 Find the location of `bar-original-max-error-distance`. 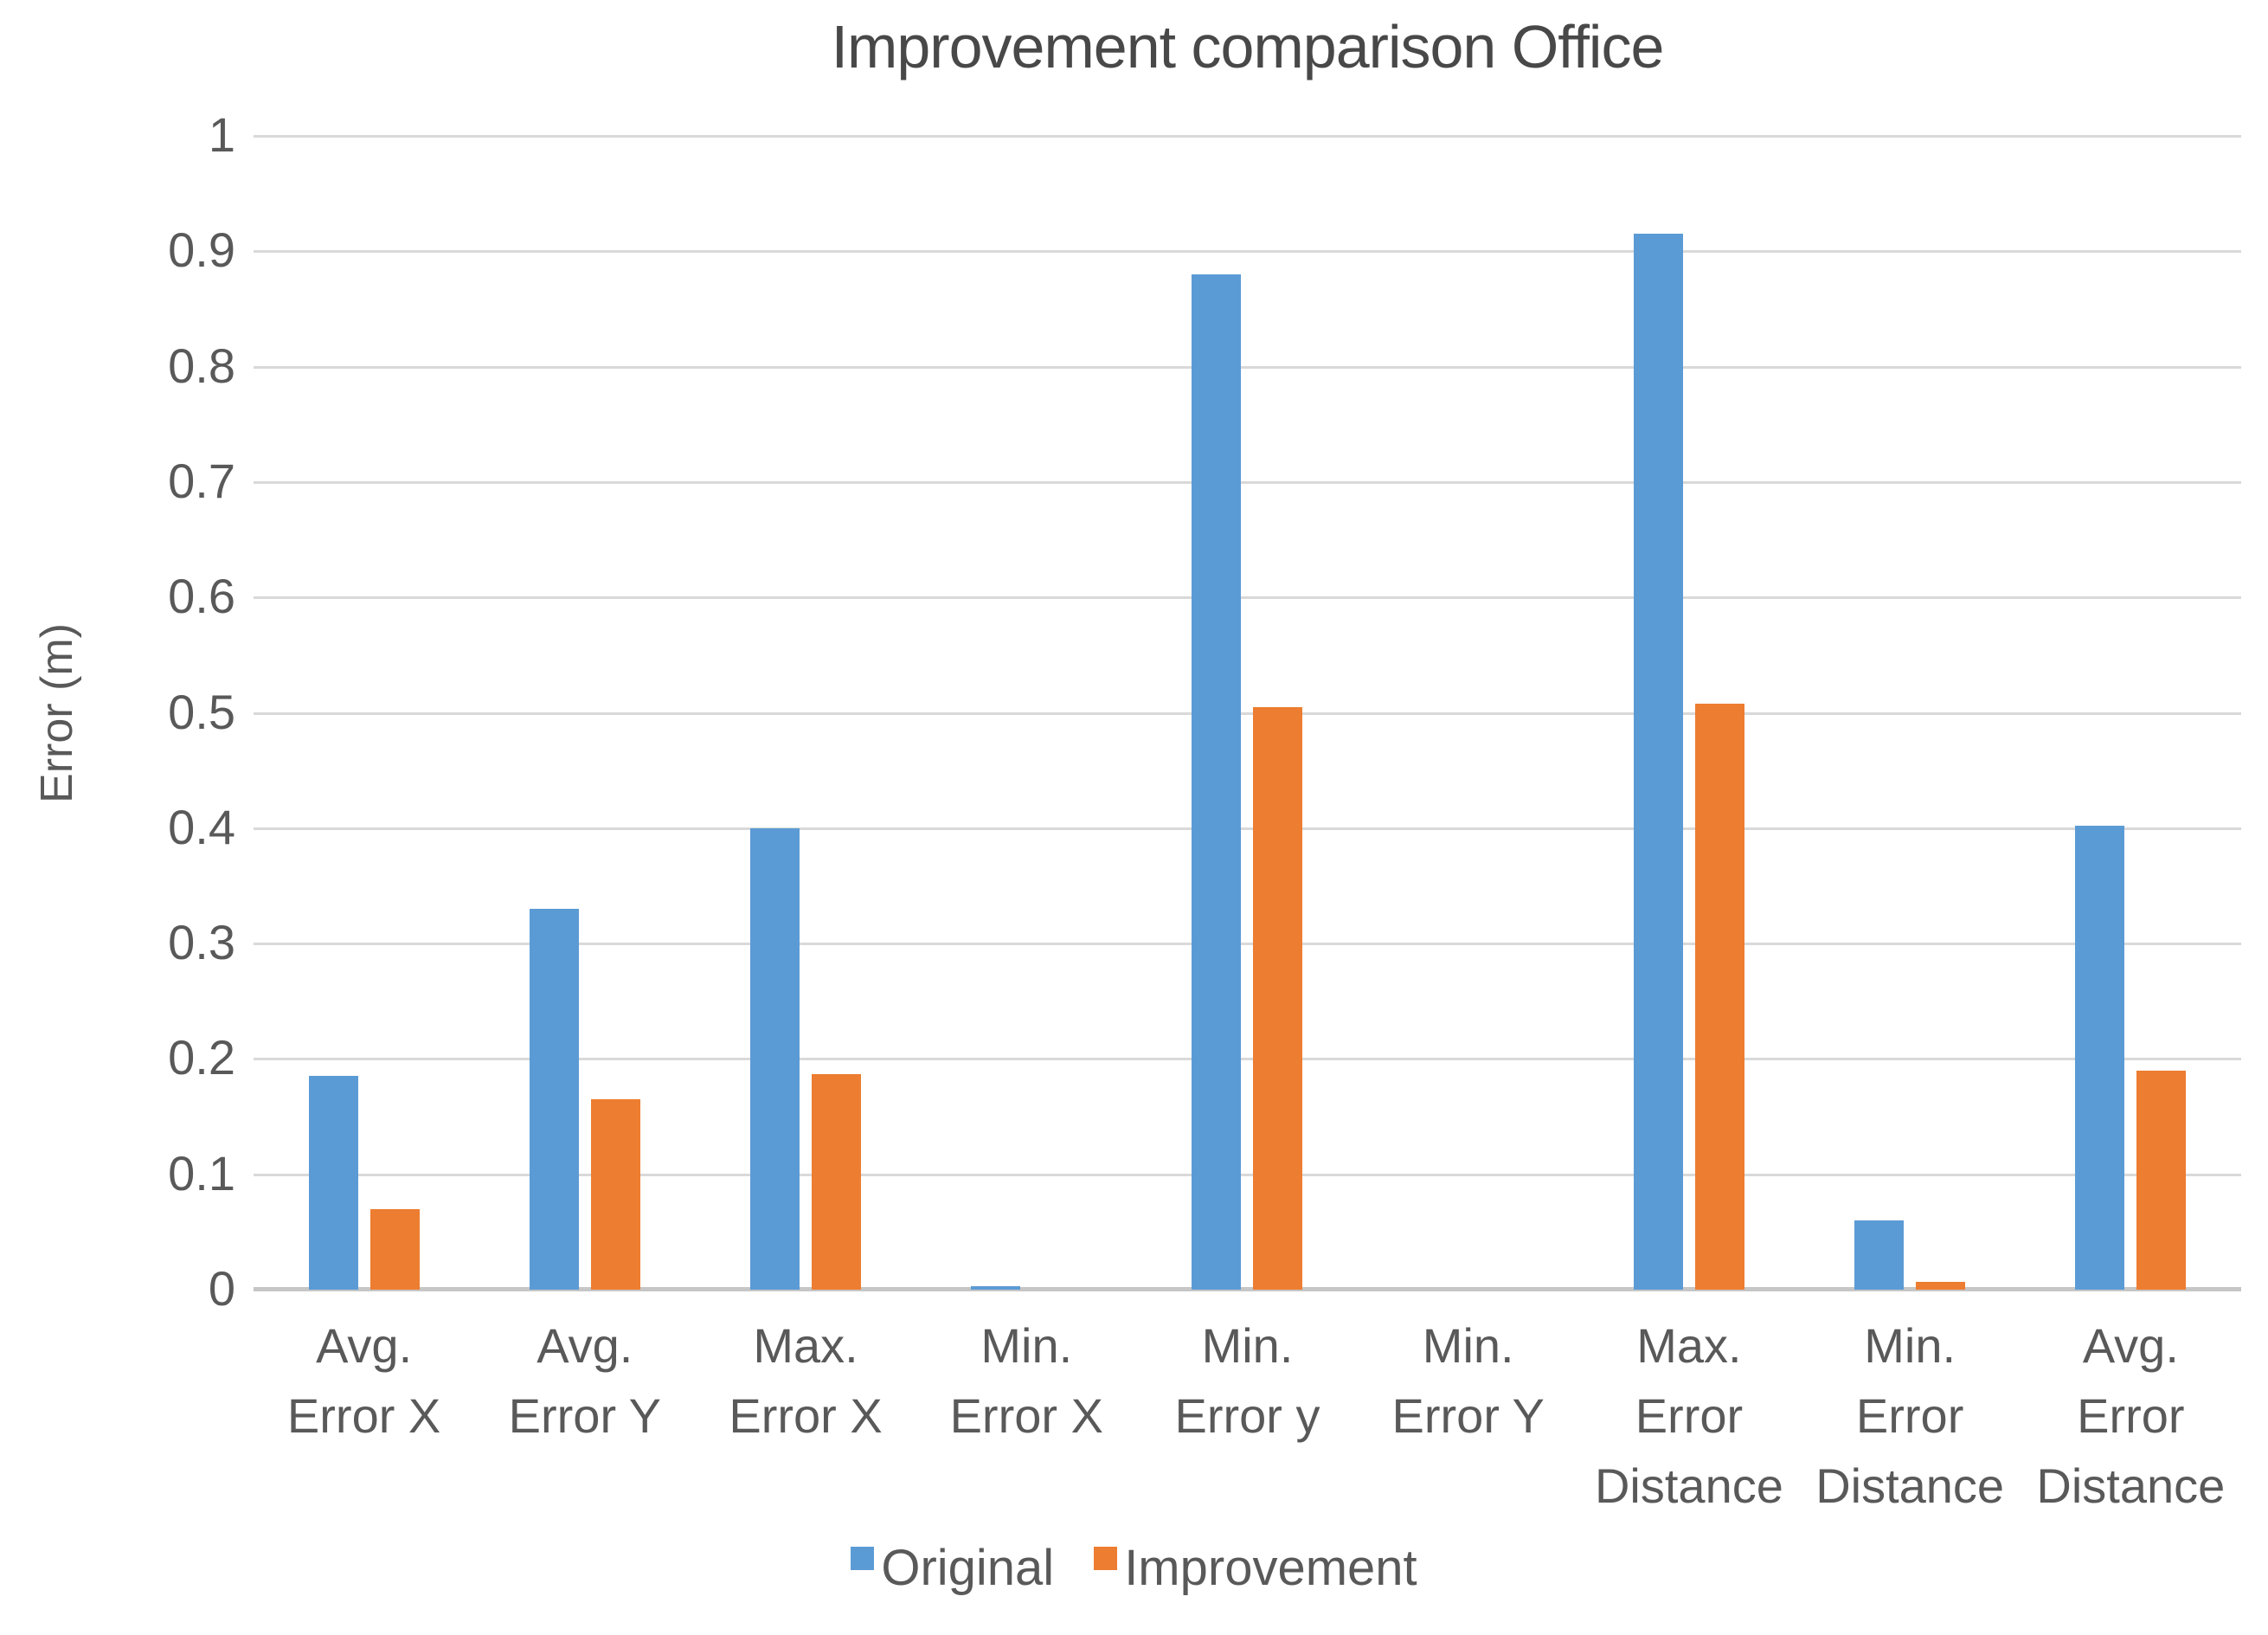

bar-original-max-error-distance is located at coordinates (1658, 762).